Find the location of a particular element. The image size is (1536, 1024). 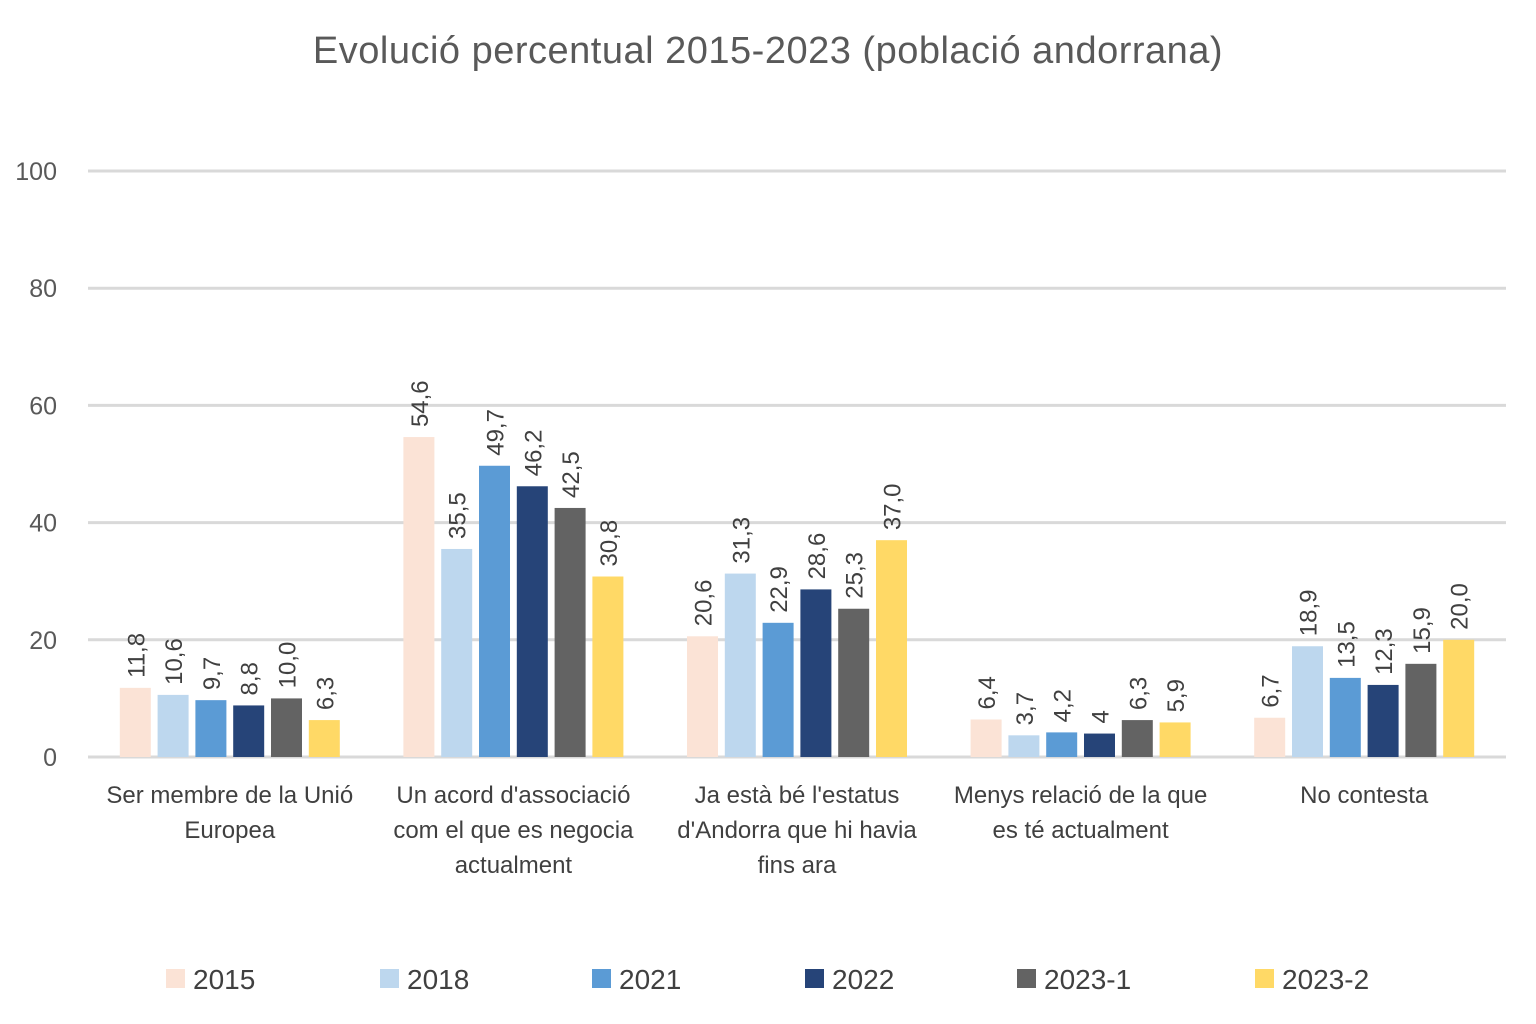

legend-label: 2023-1 is located at coordinates (1087, 979).